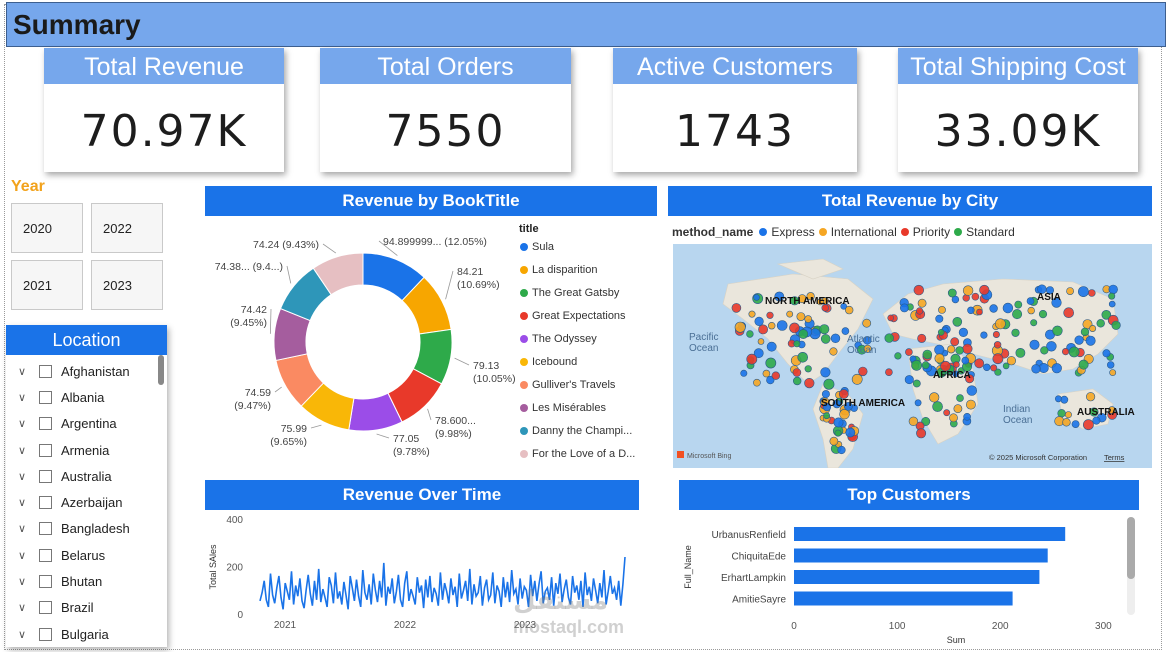  What do you see at coordinates (445, 110) in the screenshot?
I see `kpi-card-total-orders: Total Orders 7550` at bounding box center [445, 110].